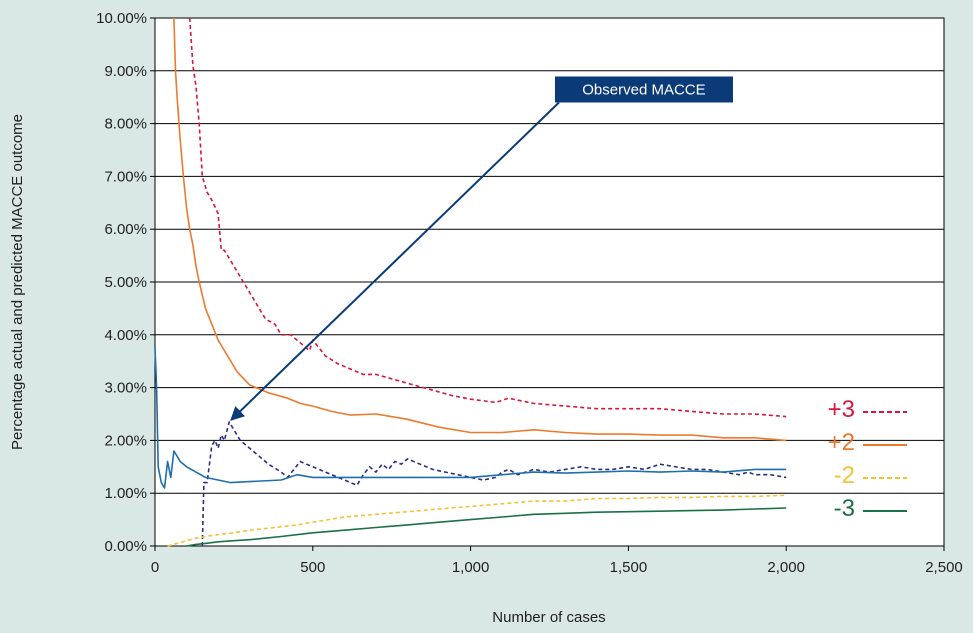 The width and height of the screenshot is (973, 633). I want to click on x-tick-label: 500, so click(312, 567).